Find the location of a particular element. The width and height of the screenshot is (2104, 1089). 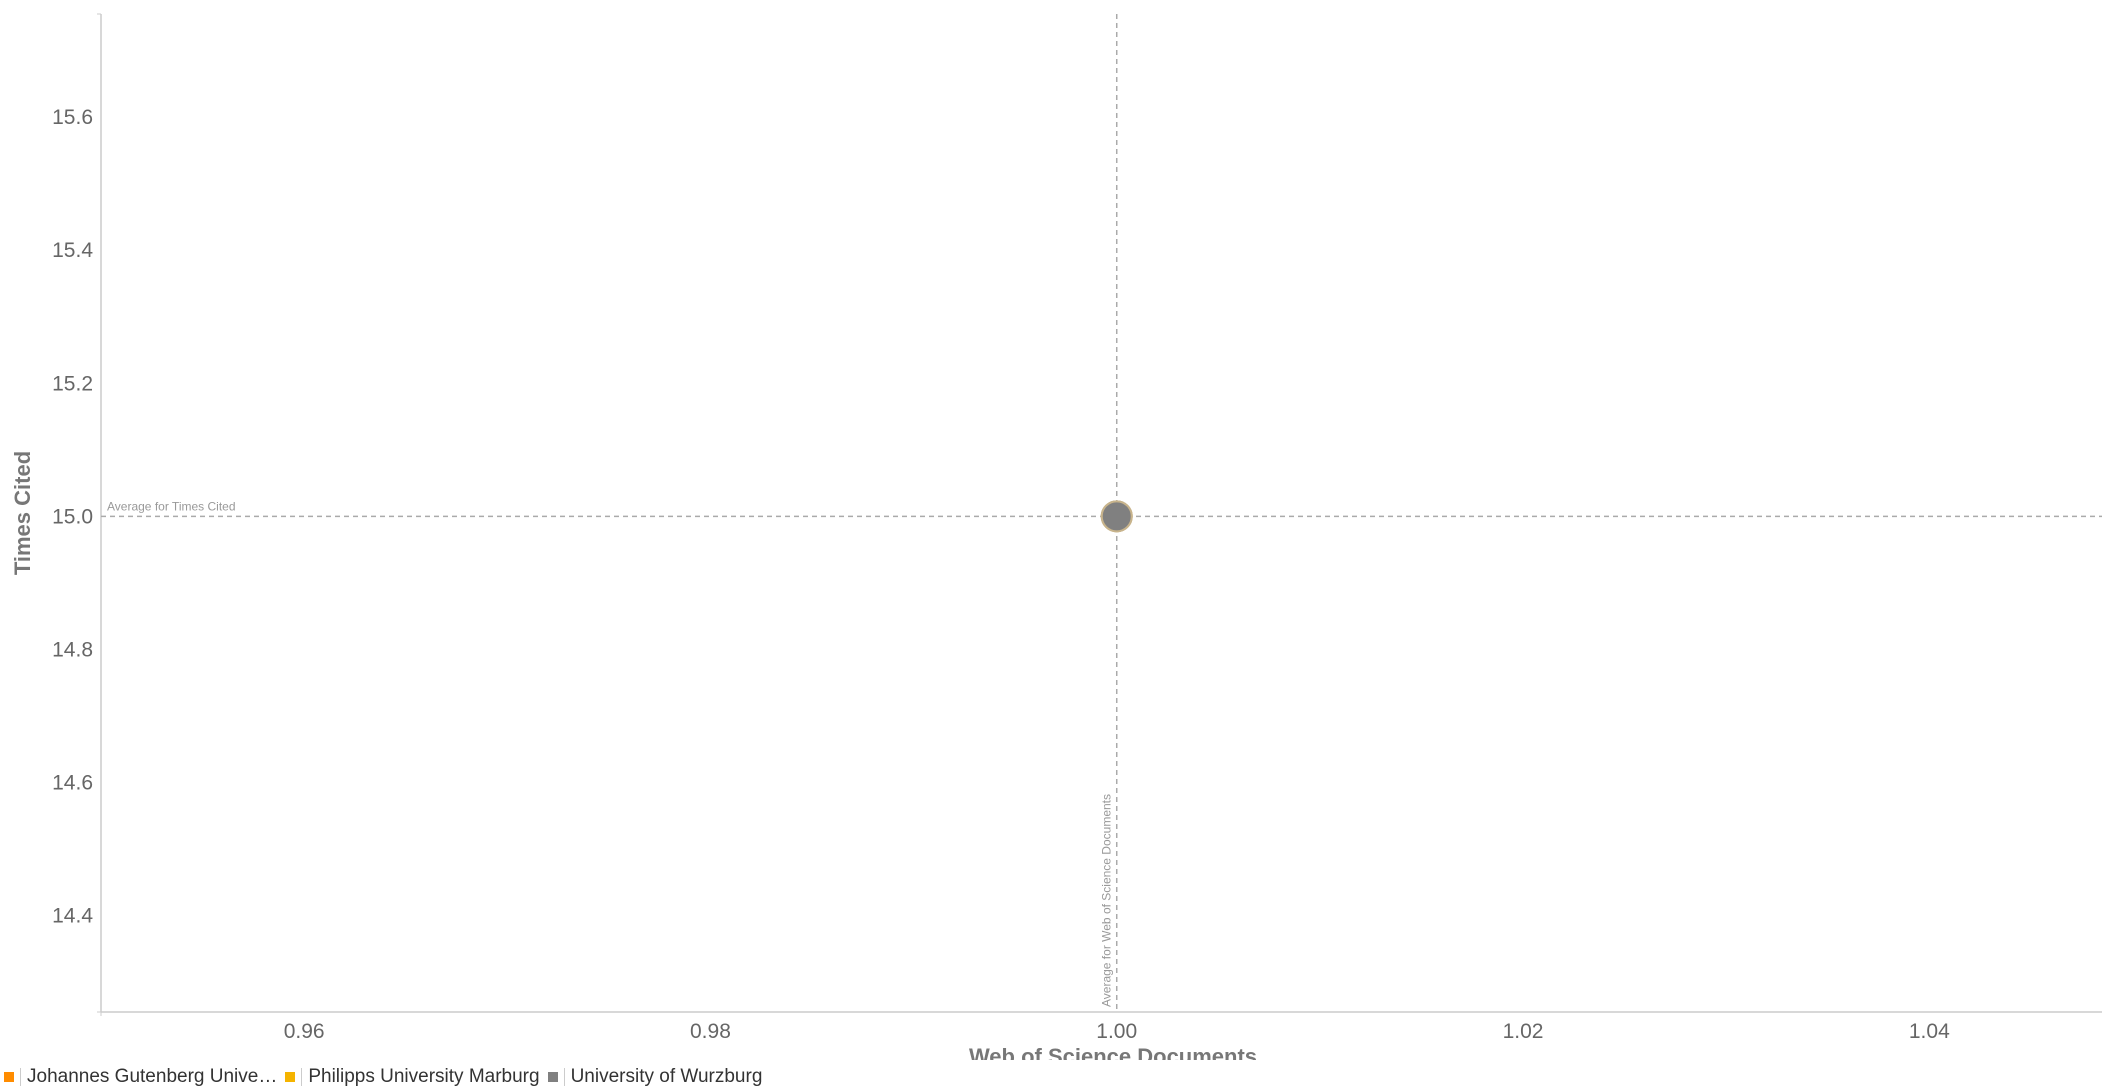

x-tick-label: 1.04 is located at coordinates (1929, 1031).